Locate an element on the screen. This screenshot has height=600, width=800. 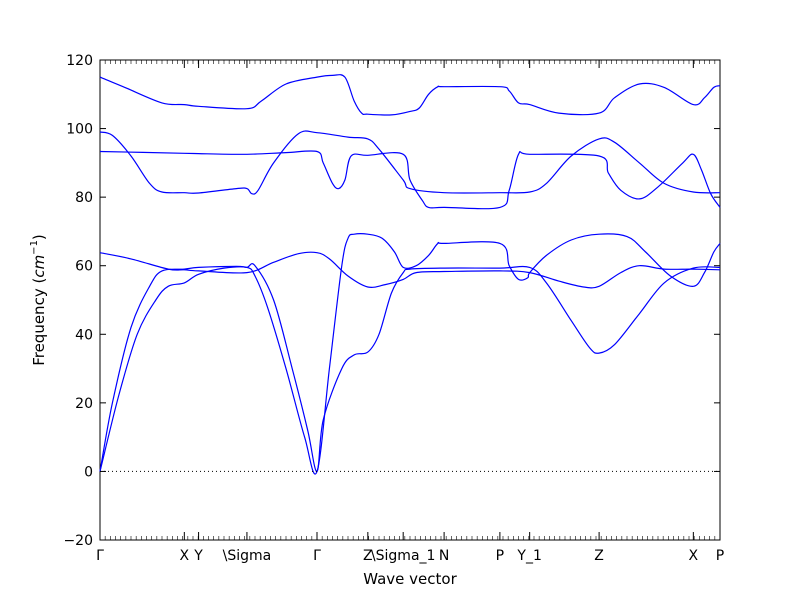
y-axis-title: Frequency (cm−1) is located at coordinates (38, 300).